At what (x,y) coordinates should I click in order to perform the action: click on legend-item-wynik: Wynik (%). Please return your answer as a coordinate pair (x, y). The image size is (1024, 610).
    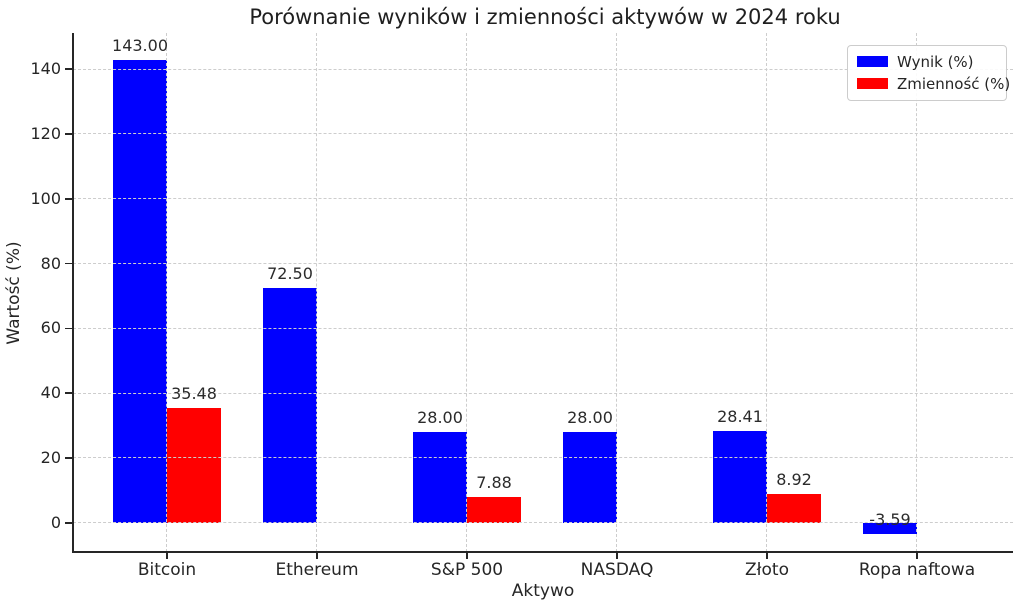
    Looking at the image, I should click on (926, 61).